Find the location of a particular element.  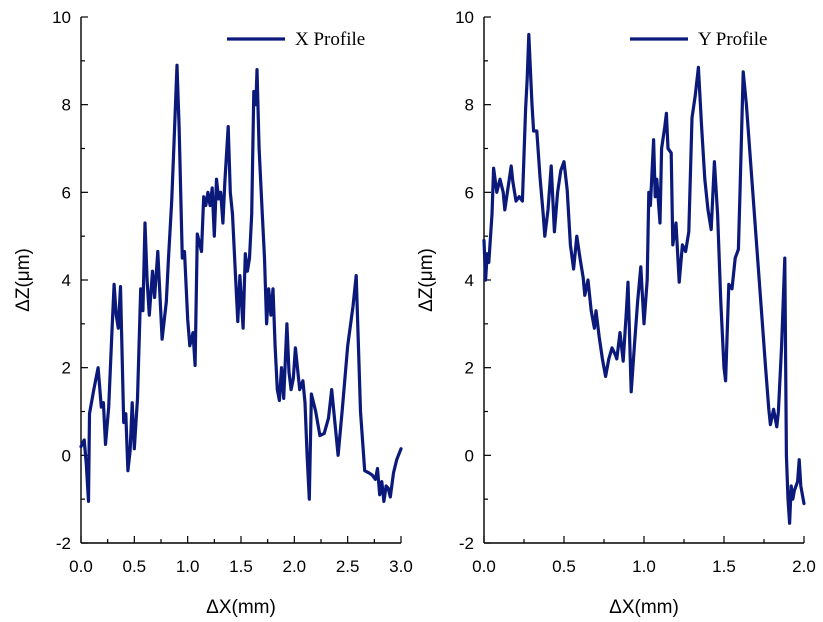

x-tick-label: 2.5 is located at coordinates (348, 566).